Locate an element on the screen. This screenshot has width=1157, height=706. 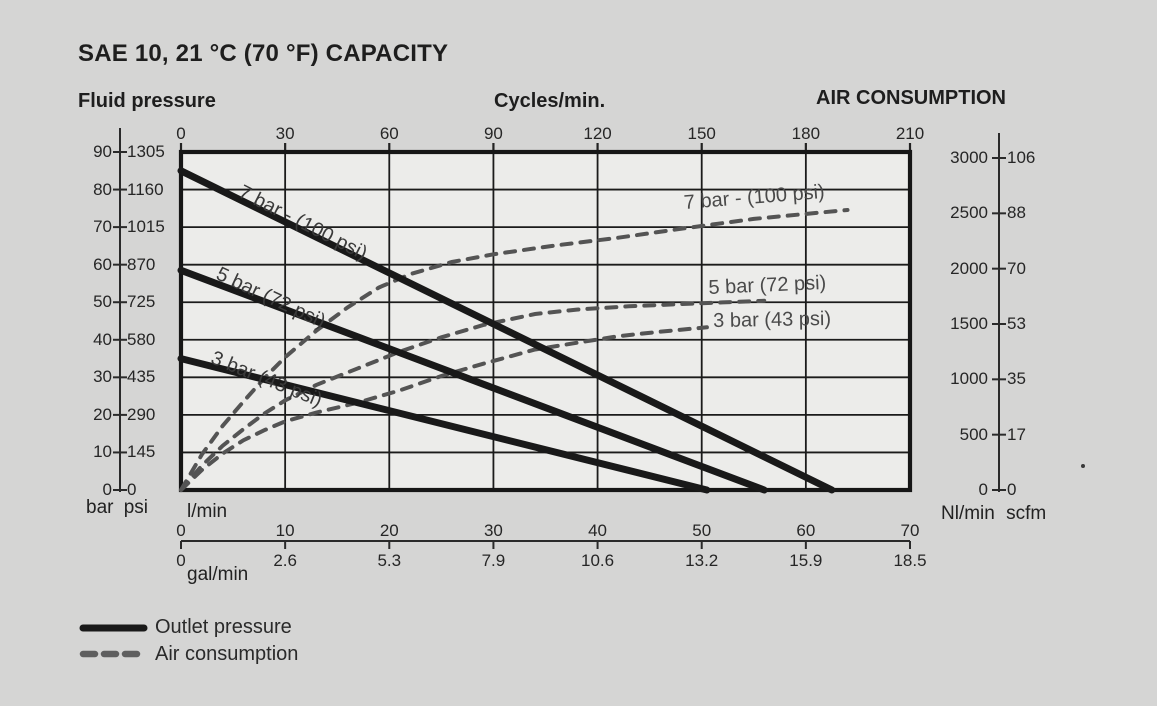
left-axis-header: Fluid pressure is located at coordinates (147, 101).